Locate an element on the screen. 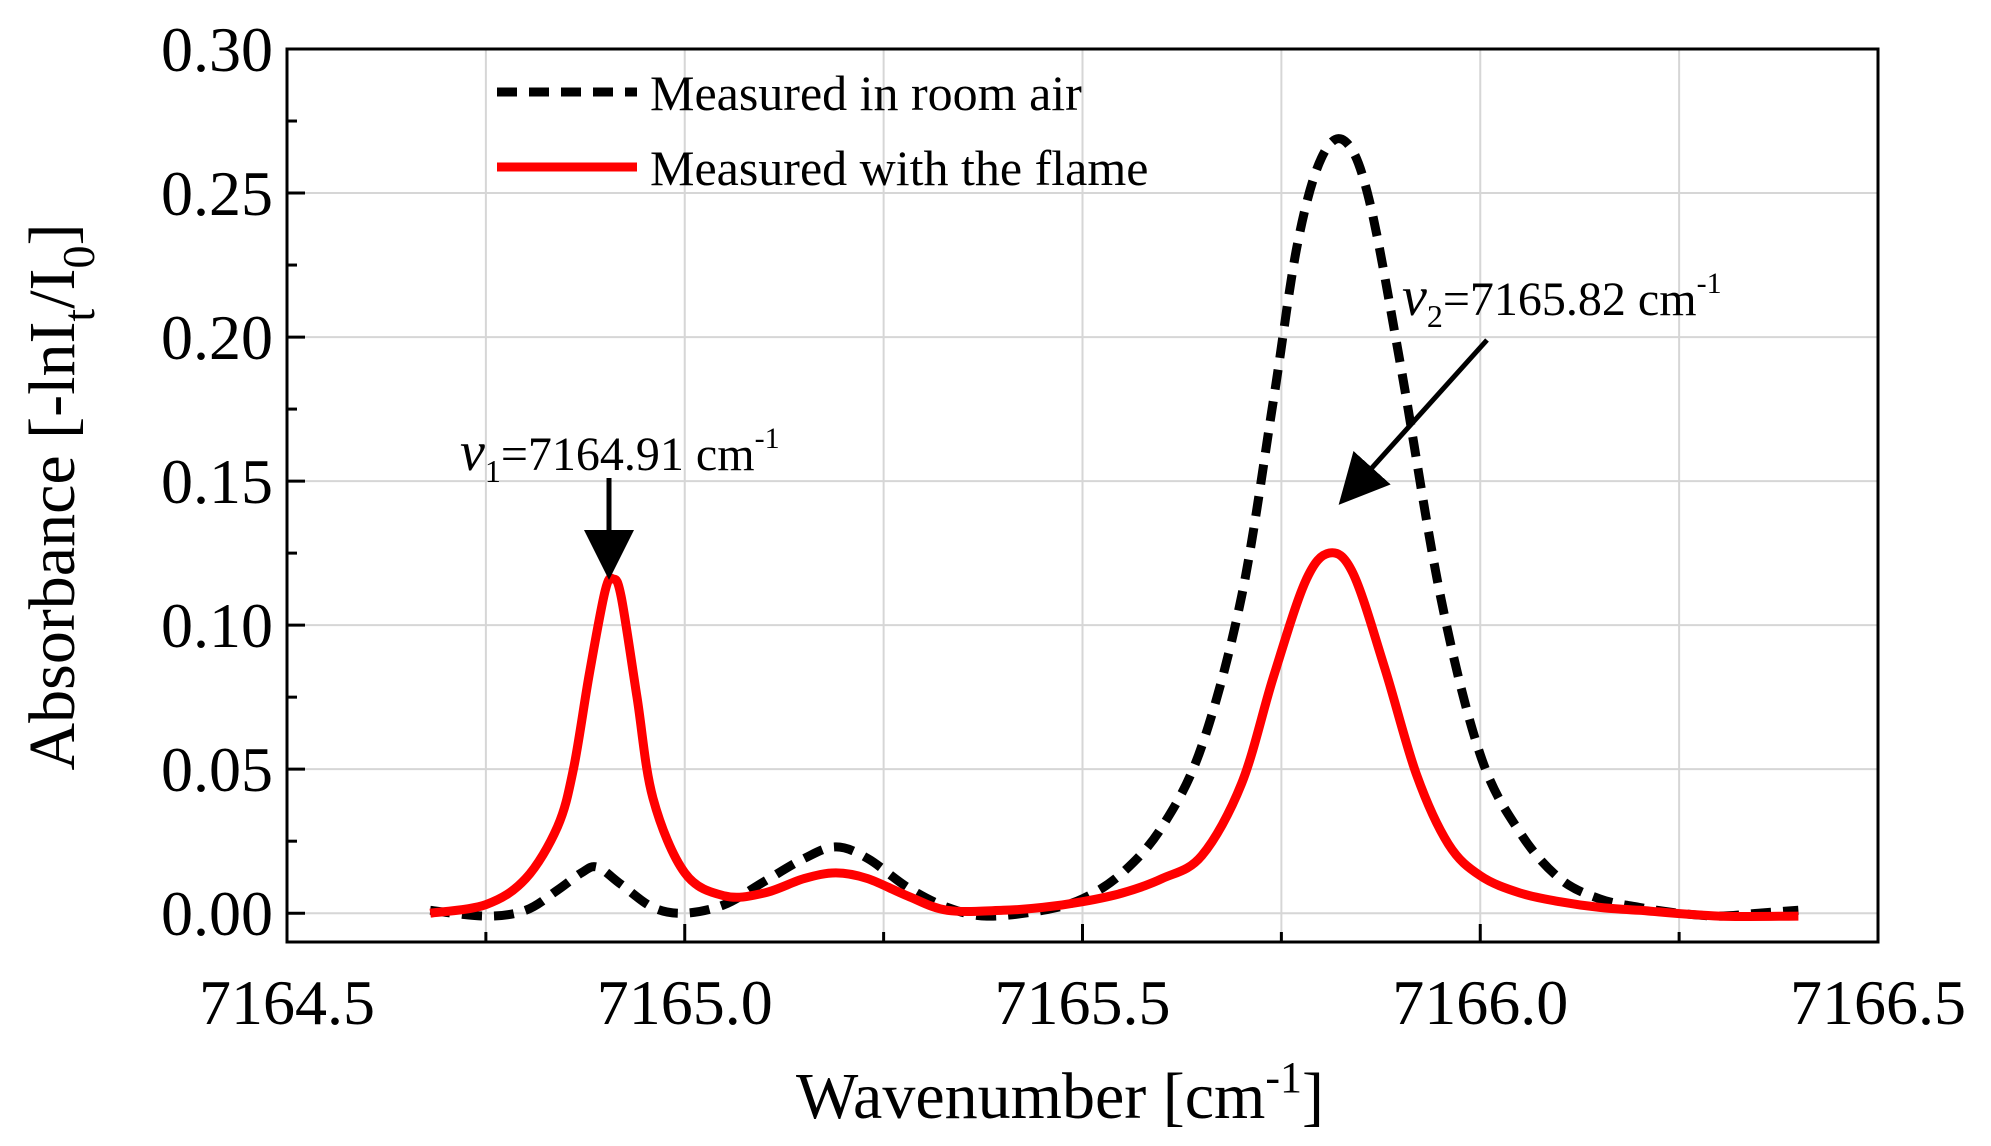 Image resolution: width=1991 pixels, height=1146 pixels. y-tick-label: 0.10 is located at coordinates (217, 625).